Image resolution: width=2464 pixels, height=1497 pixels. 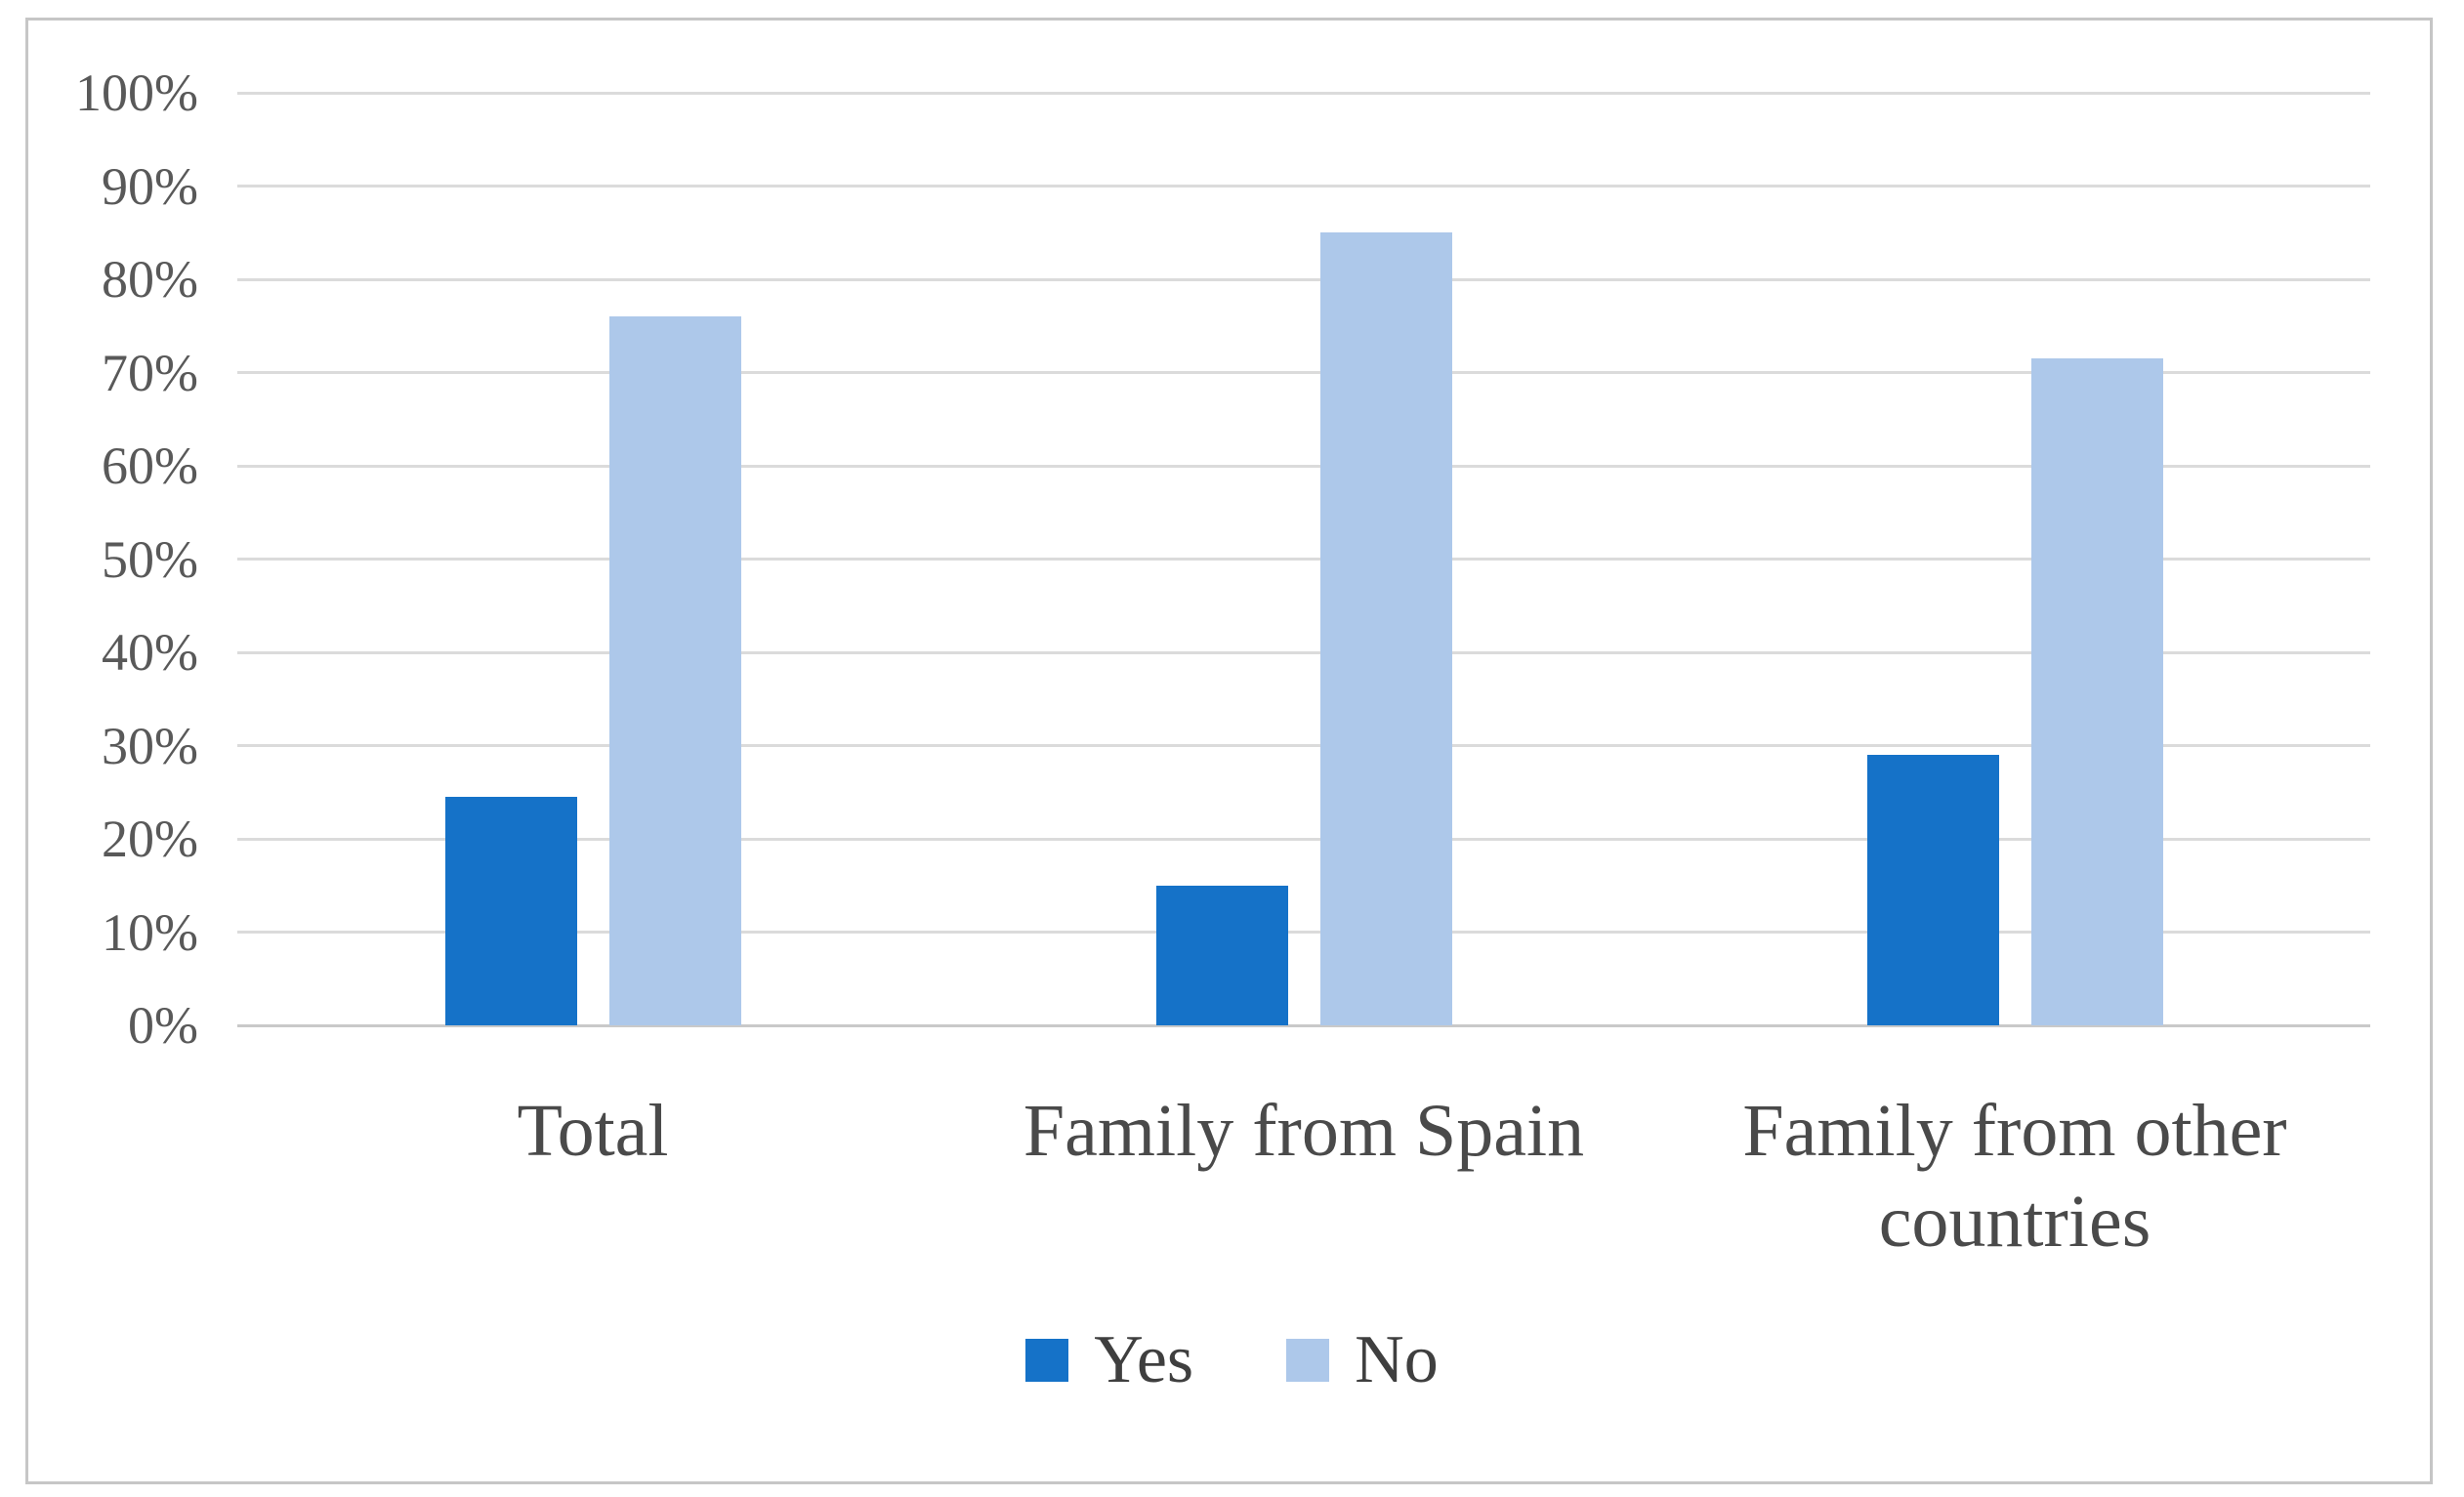 I want to click on x-axis-category-label: Family from Spain, so click(x=1304, y=1131).